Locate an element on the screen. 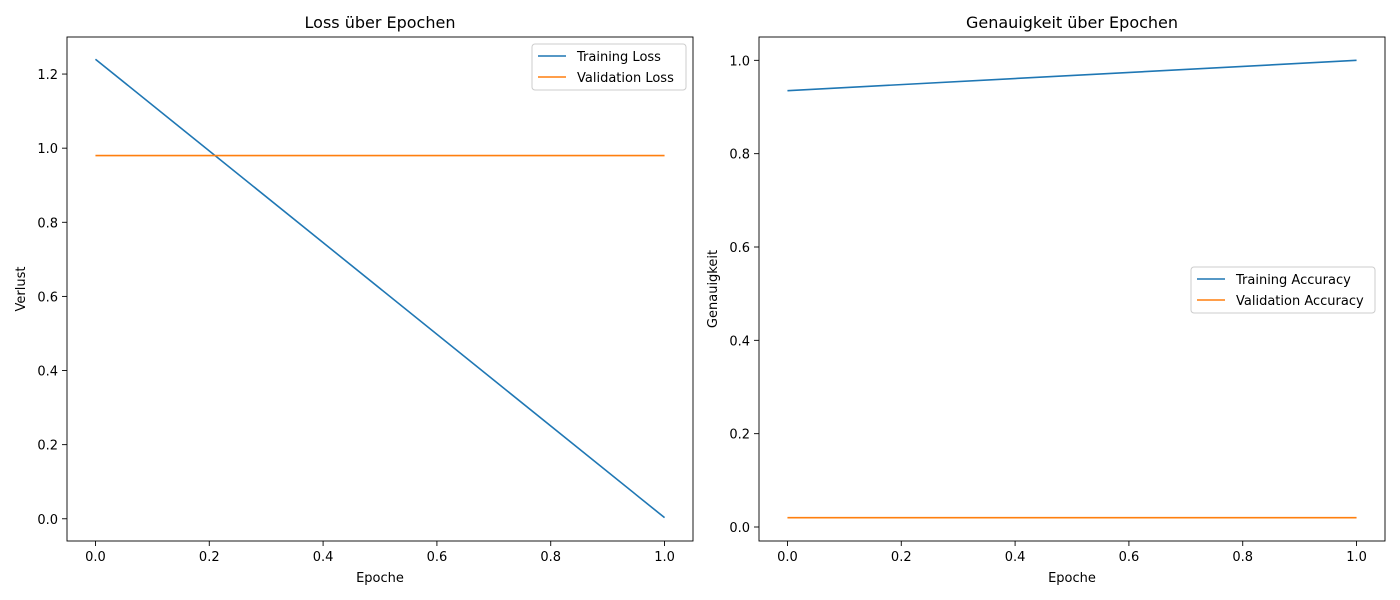  legend: Training Accuracy Validation Accuracy is located at coordinates (1283, 290).